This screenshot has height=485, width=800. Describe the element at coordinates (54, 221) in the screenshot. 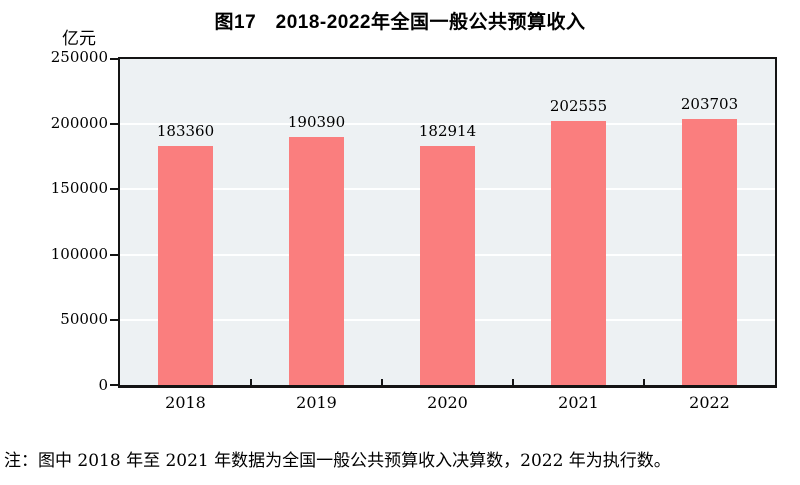

I see `y-axis-labels: 0 50000 100000 150000 200000 250000` at that location.